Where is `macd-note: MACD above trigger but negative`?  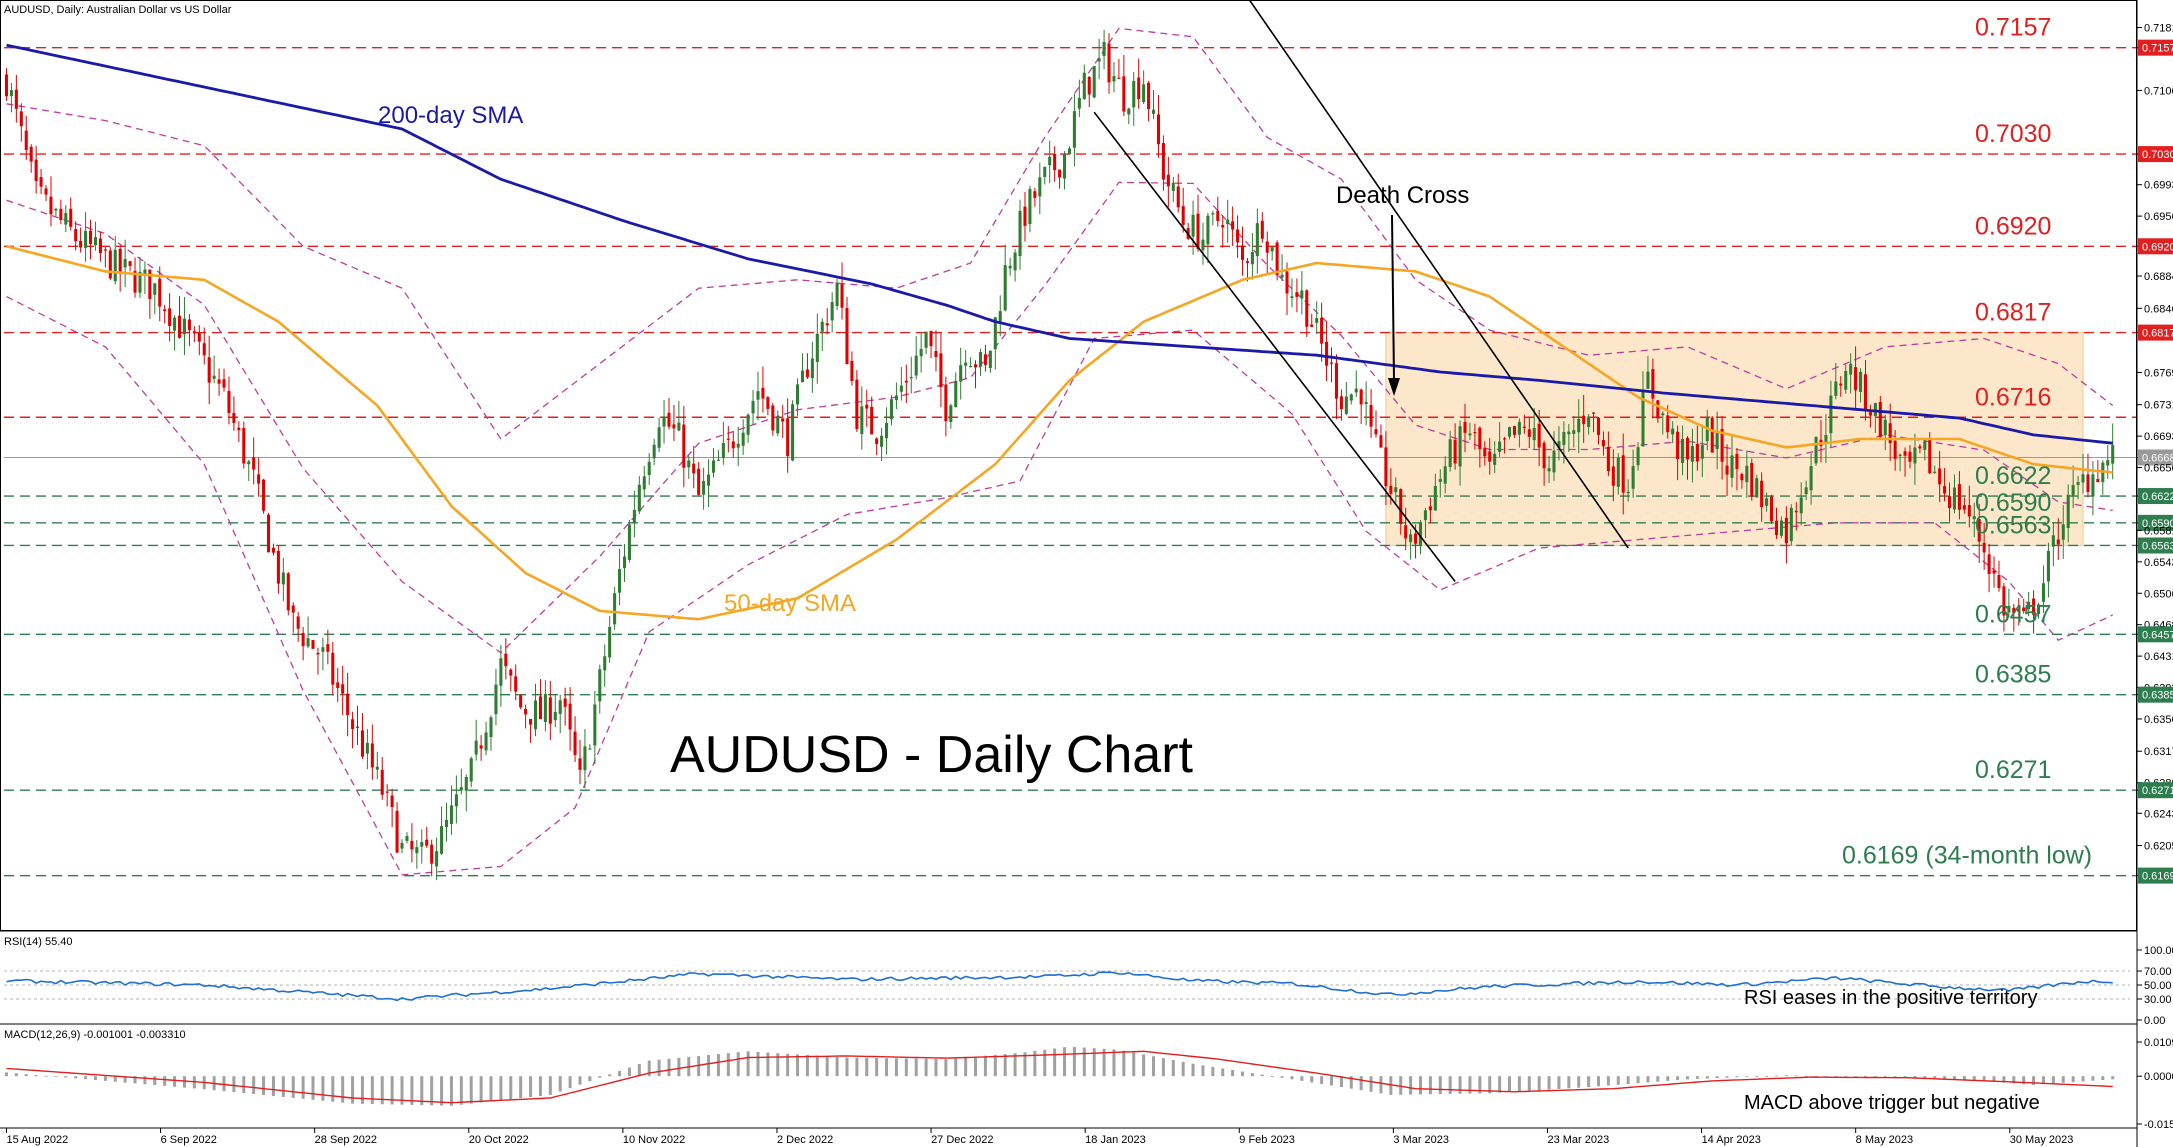
macd-note: MACD above trigger but negative is located at coordinates (1892, 1103).